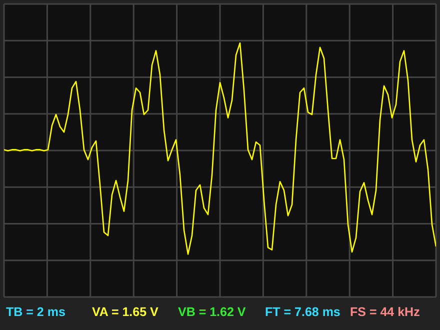 The width and height of the screenshot is (440, 330). What do you see at coordinates (212, 312) in the screenshot?
I see `text: VB = 1.62 V` at bounding box center [212, 312].